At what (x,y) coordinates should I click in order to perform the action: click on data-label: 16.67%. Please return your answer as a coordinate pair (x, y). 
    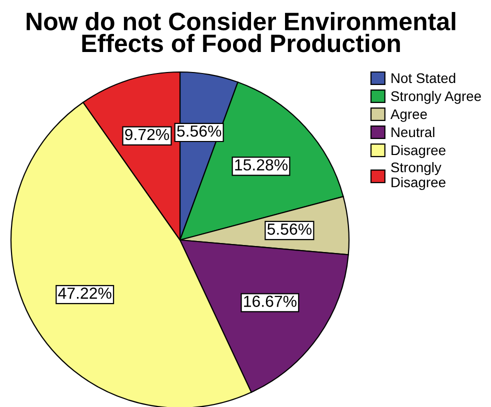
    Looking at the image, I should click on (270, 301).